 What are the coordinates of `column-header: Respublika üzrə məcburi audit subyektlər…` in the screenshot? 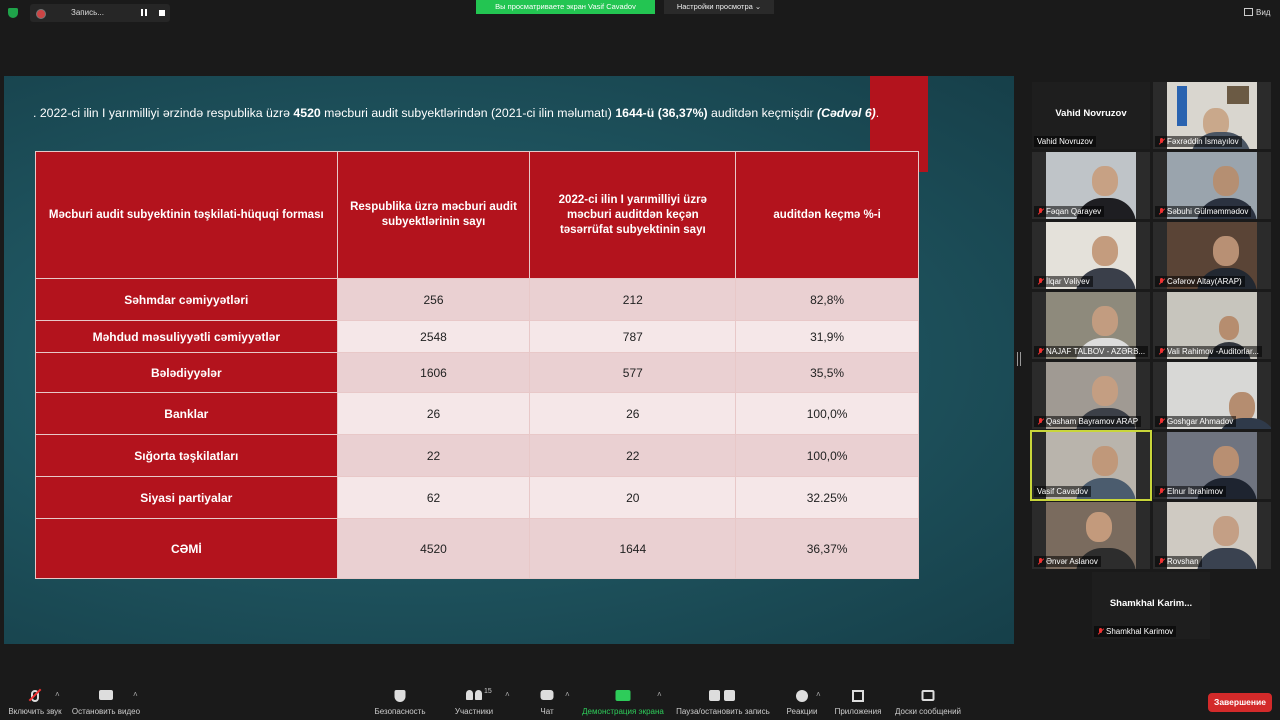 It's located at (433, 215).